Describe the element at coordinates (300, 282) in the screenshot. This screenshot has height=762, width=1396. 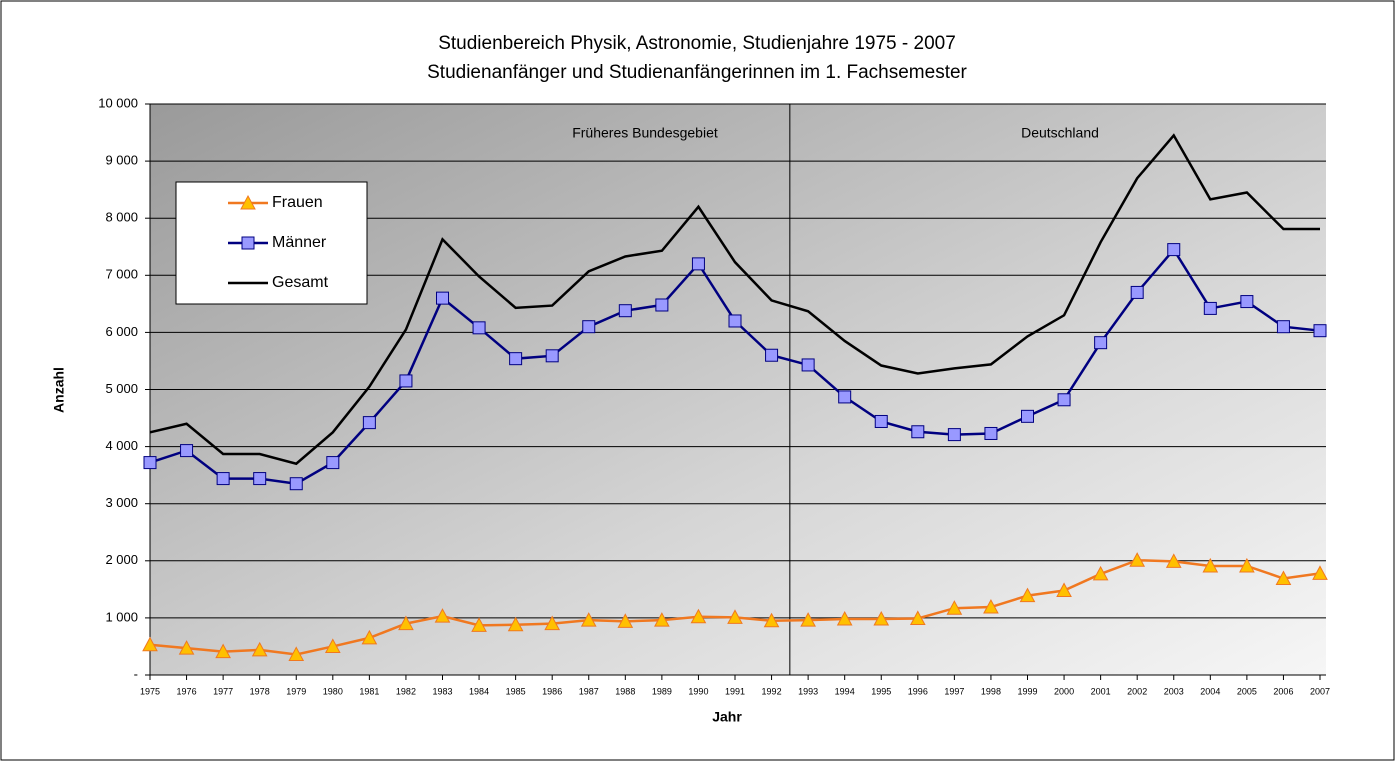
I see `legend-label: Gesamt` at that location.